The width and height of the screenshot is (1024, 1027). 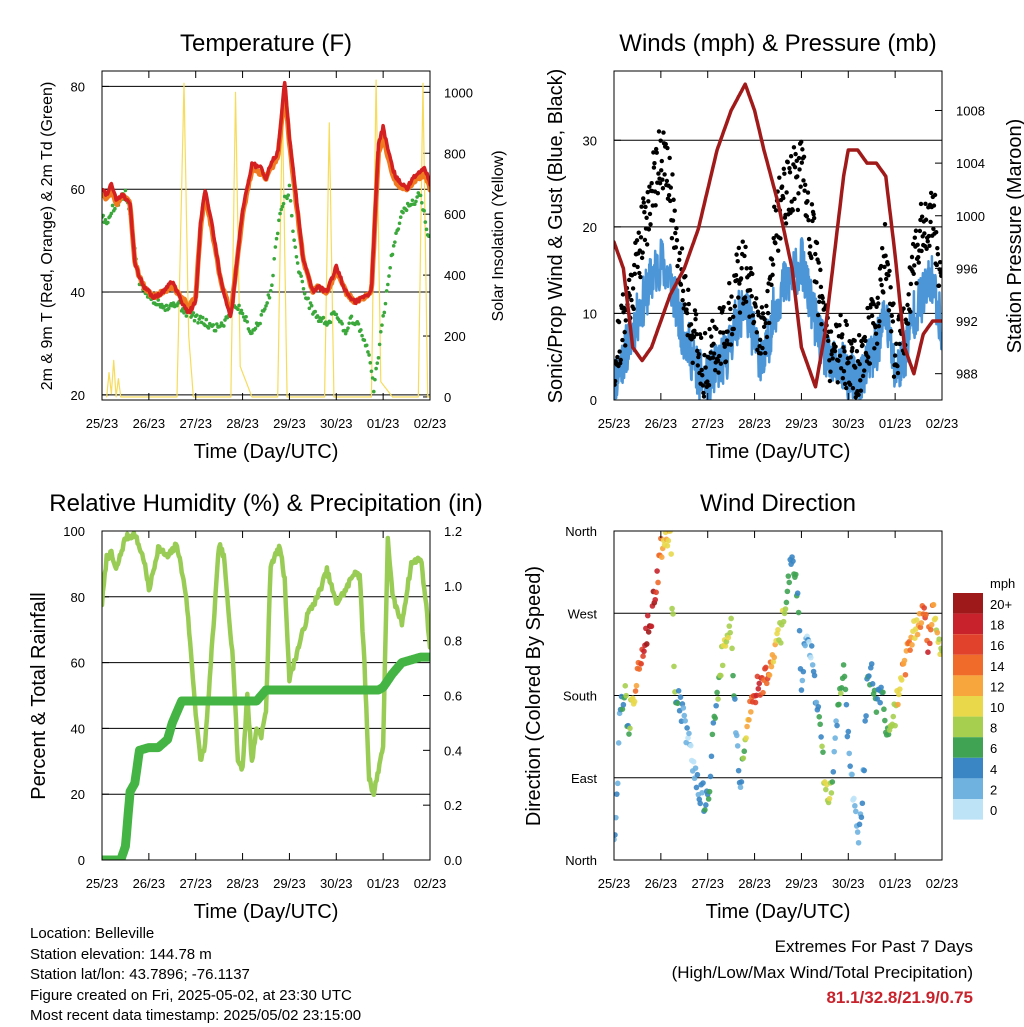 What do you see at coordinates (78, 728) in the screenshot?
I see `y-tick-label: 40` at bounding box center [78, 728].